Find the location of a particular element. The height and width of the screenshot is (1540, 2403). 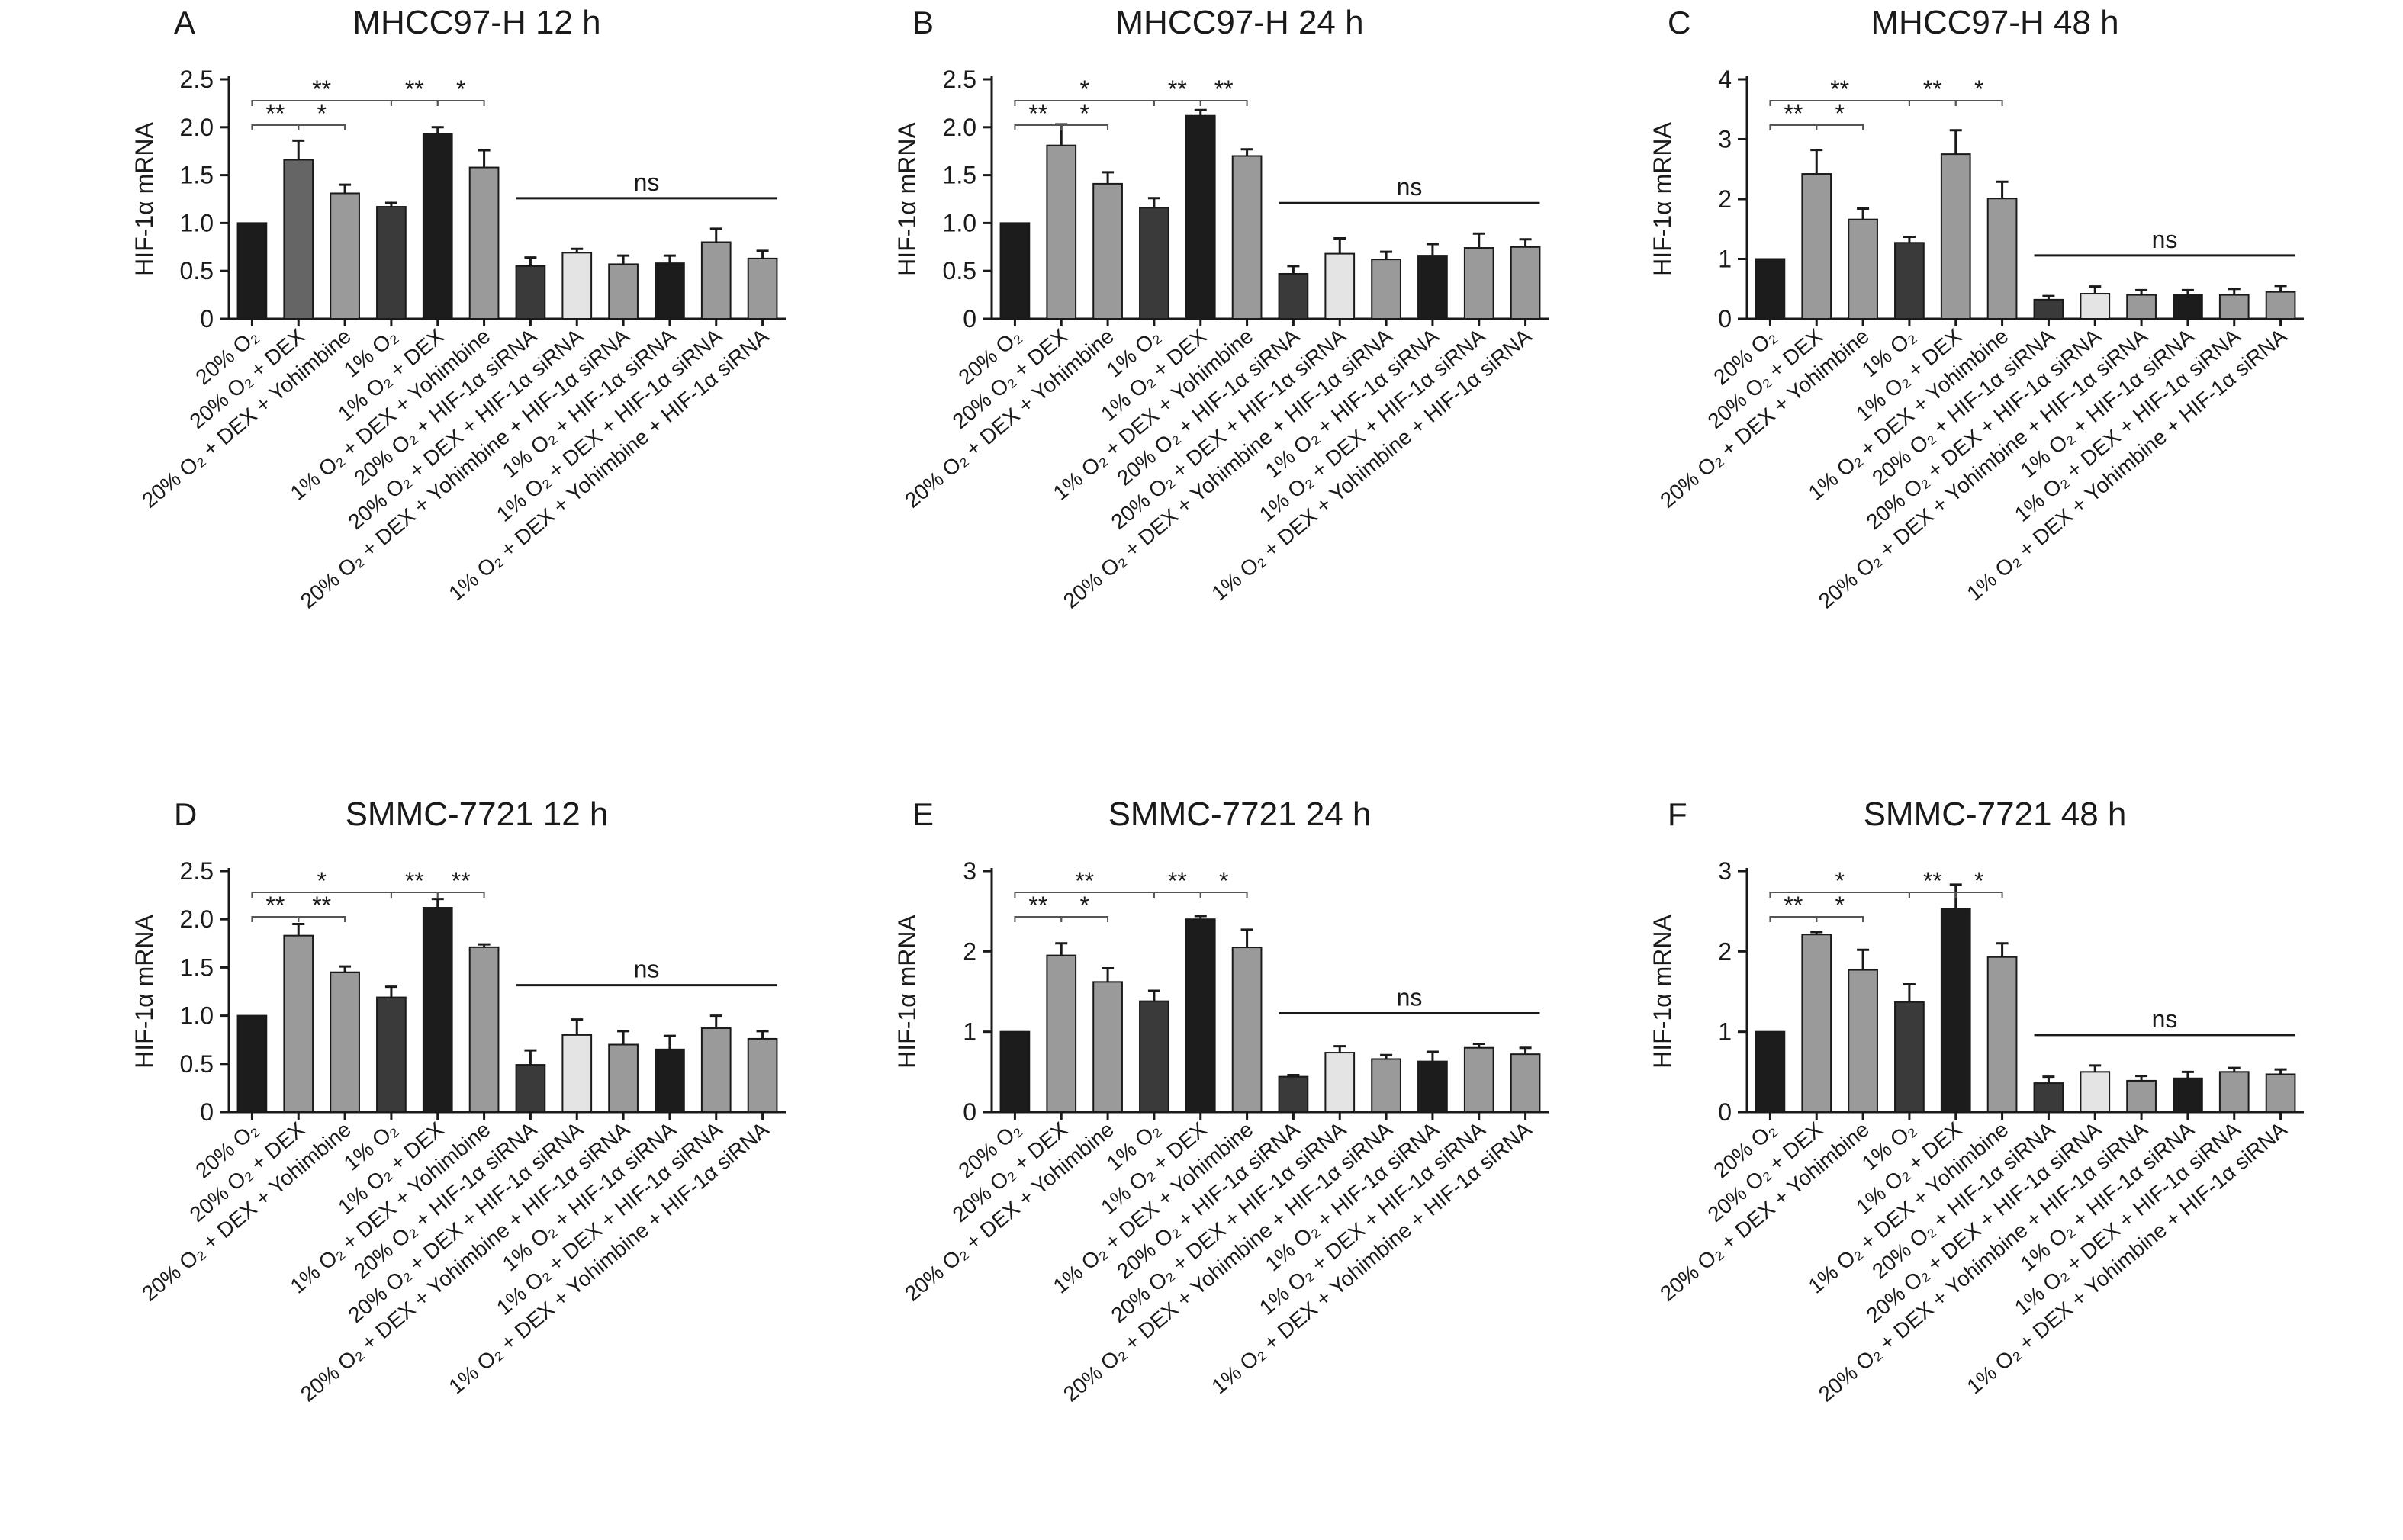

panel-letter: C is located at coordinates (1679, 22).